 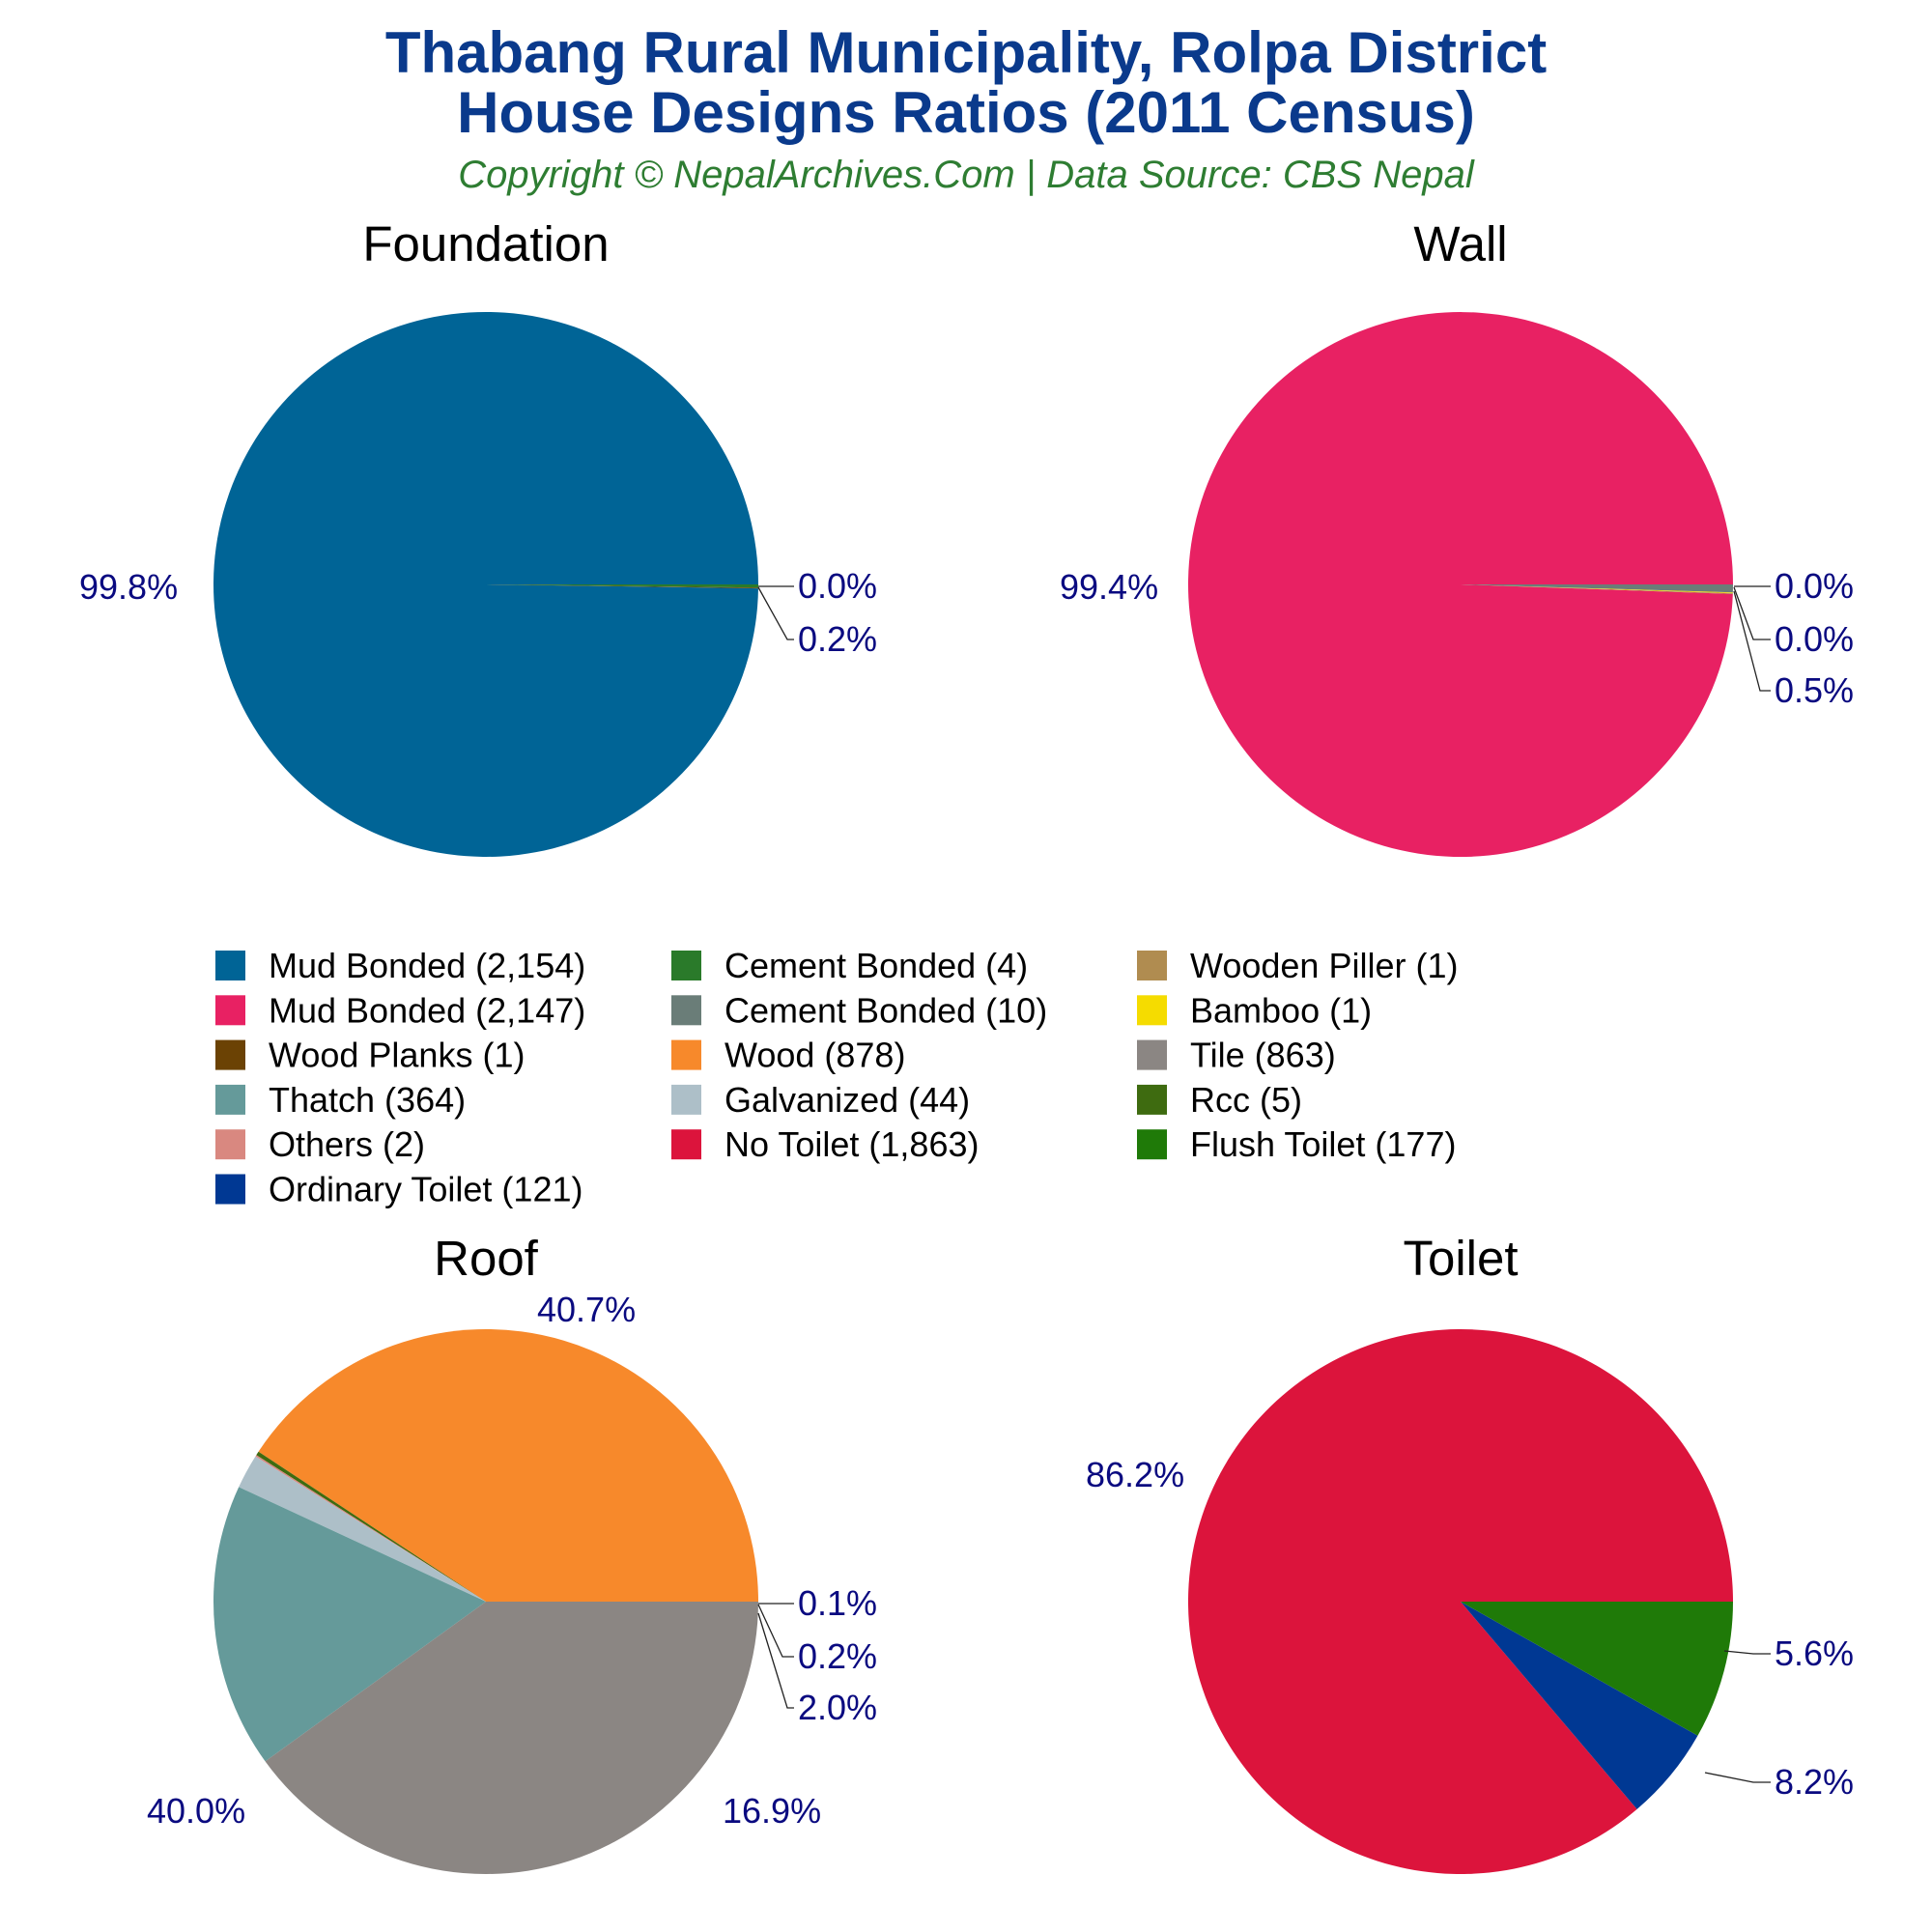 I want to click on legend-item-no-toilet-1-863: No Toilet (1,863), so click(x=851, y=1144).